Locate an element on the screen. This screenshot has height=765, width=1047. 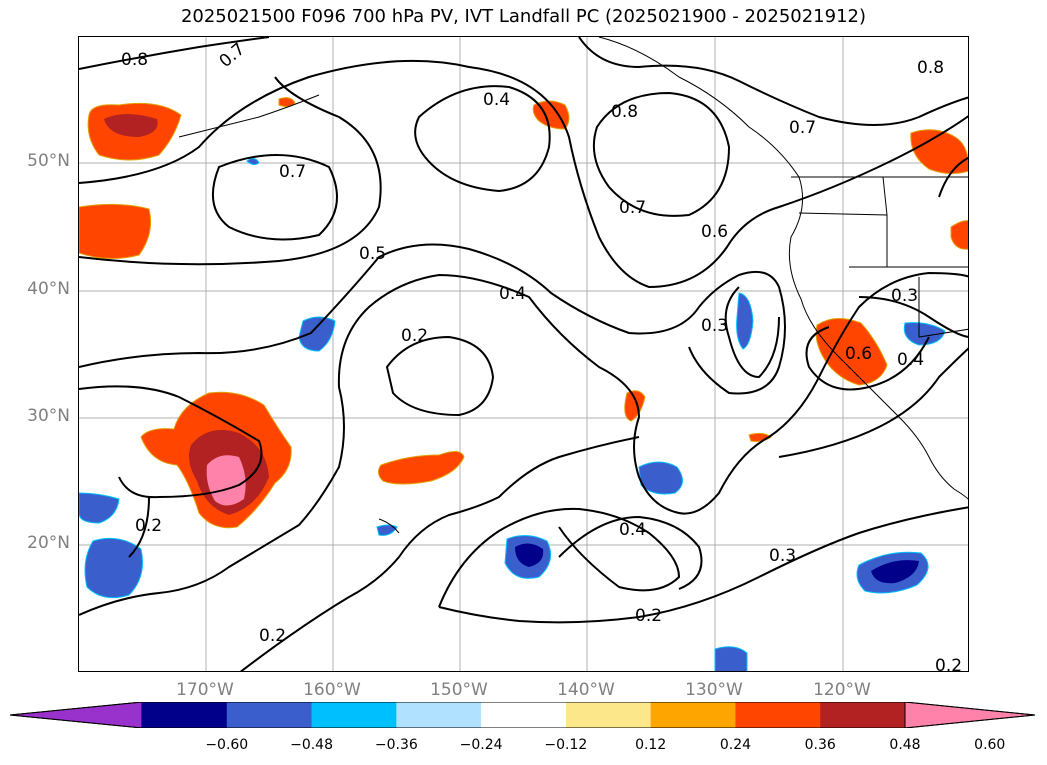
blob-ne is located at coordinates (939, 152).